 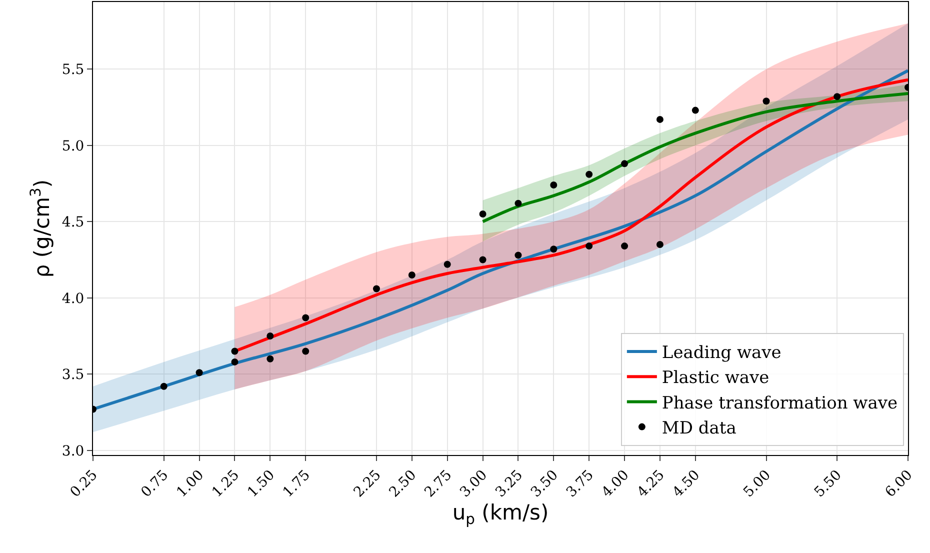 What do you see at coordinates (73, 375) in the screenshot?
I see `y-tick-label: 3.5` at bounding box center [73, 375].